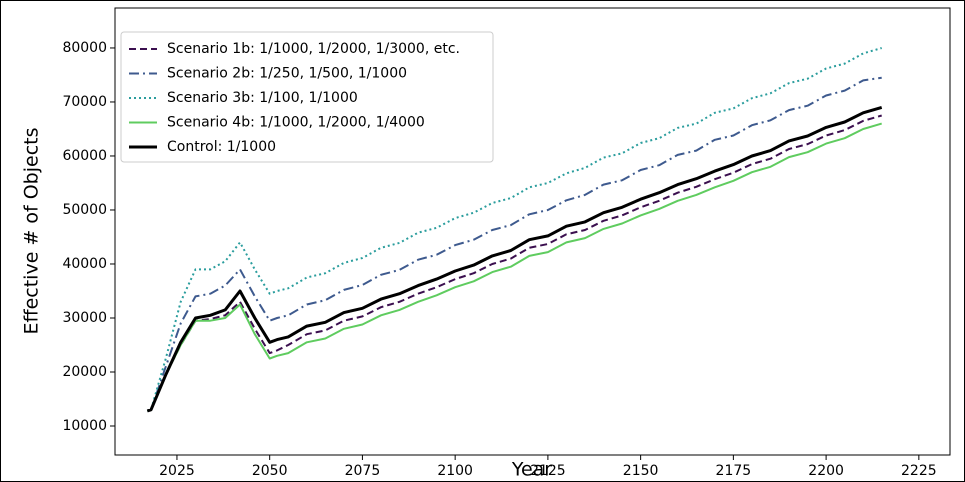  I want to click on legend-label: Scenario 4b: 1/1000, 1/2000, 1/4000, so click(296, 123).